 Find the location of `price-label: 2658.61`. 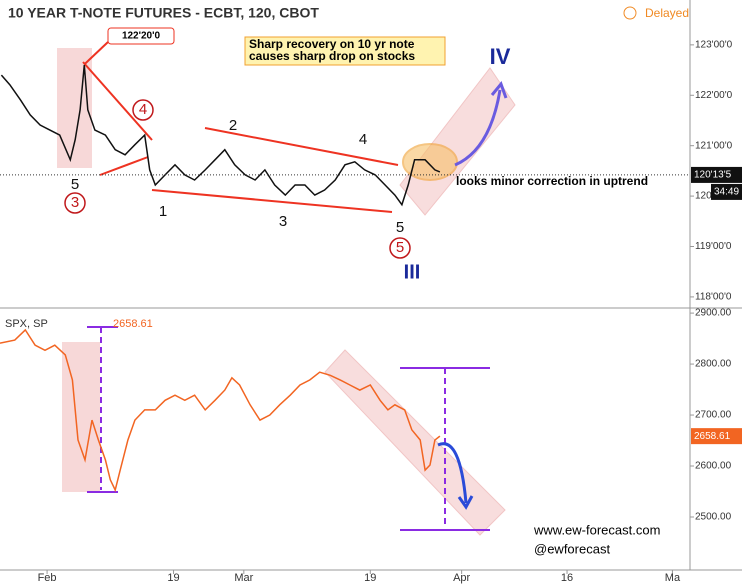

price-label: 2658.61 is located at coordinates (712, 436).